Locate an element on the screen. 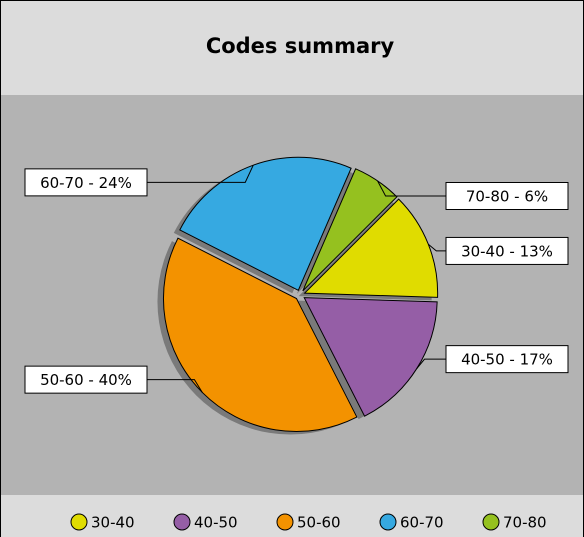 Image resolution: width=584 pixels, height=537 pixels. legend-label: 30-40 is located at coordinates (113, 523).